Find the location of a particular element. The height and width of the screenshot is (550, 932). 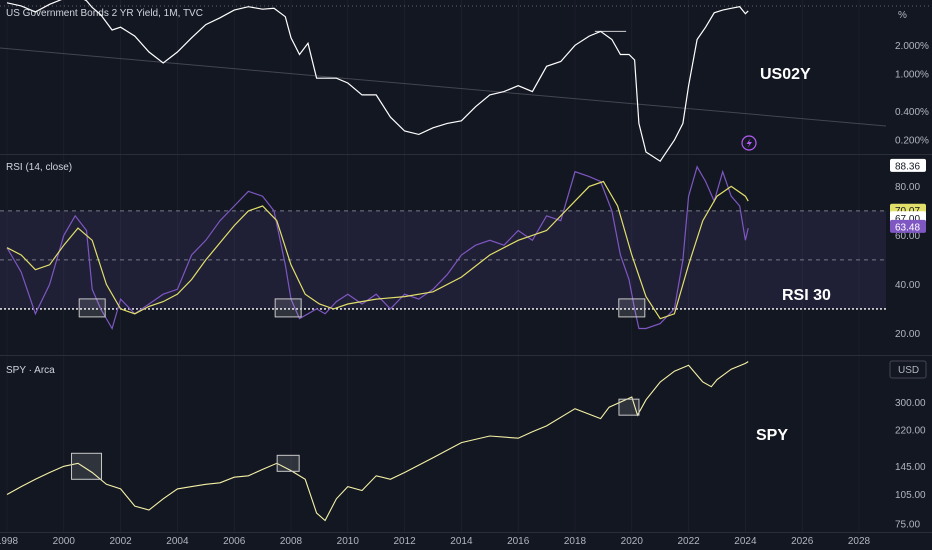

x-tick-label: 1998 is located at coordinates (9, 541).